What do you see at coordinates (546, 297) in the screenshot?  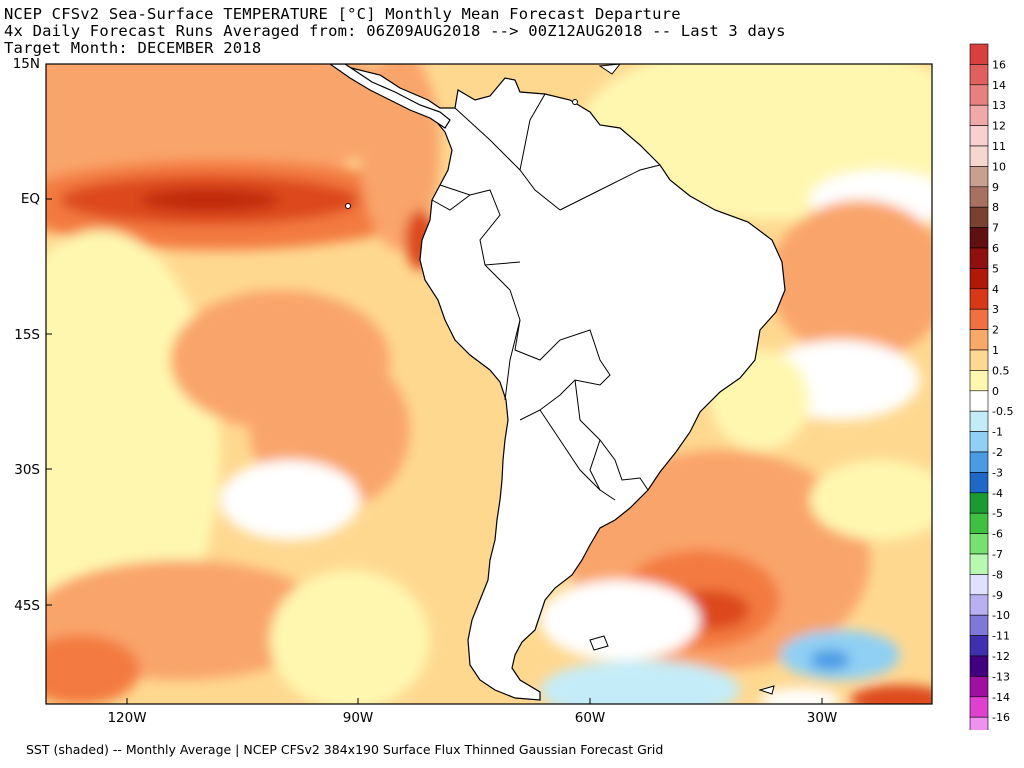 I see `country-borders` at bounding box center [546, 297].